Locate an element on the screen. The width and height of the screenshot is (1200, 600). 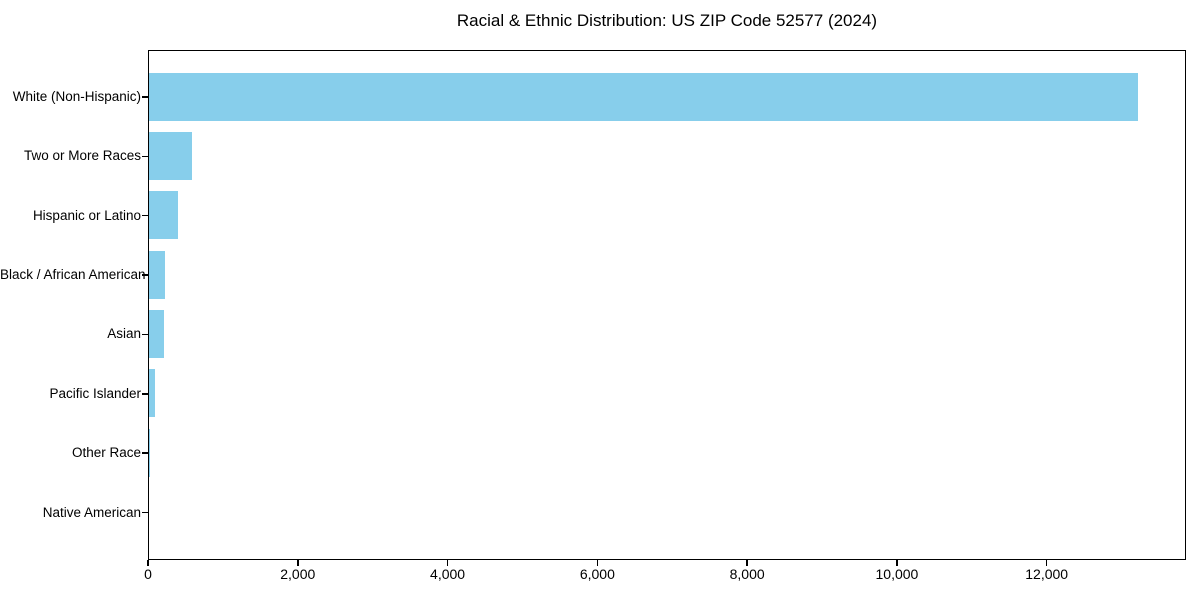
x-tick-label-12-000: 12,000 is located at coordinates (1047, 574).